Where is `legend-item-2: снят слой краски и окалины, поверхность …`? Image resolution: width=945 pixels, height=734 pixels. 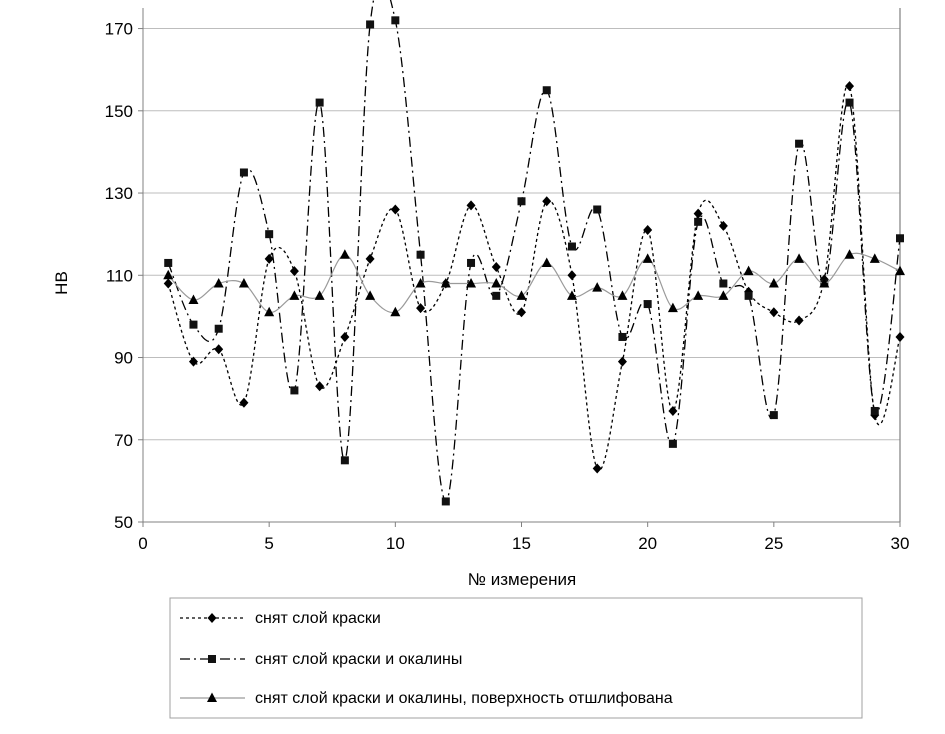 legend-item-2: снят слой краски и окалины, поверхность … is located at coordinates (426, 698).